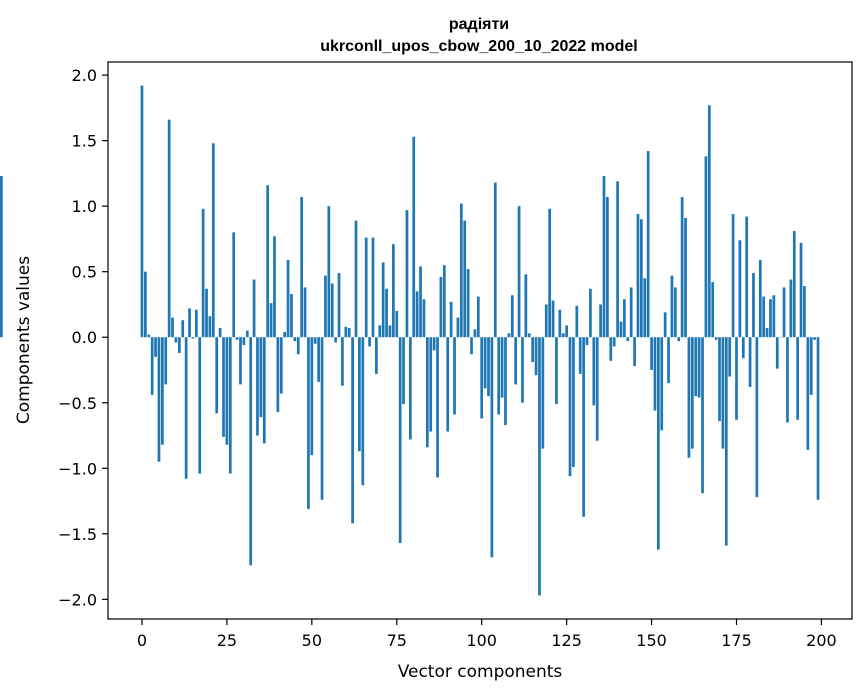 The image size is (867, 696). What do you see at coordinates (77, 534) in the screenshot?
I see `y-tick-label: −1.5` at bounding box center [77, 534].